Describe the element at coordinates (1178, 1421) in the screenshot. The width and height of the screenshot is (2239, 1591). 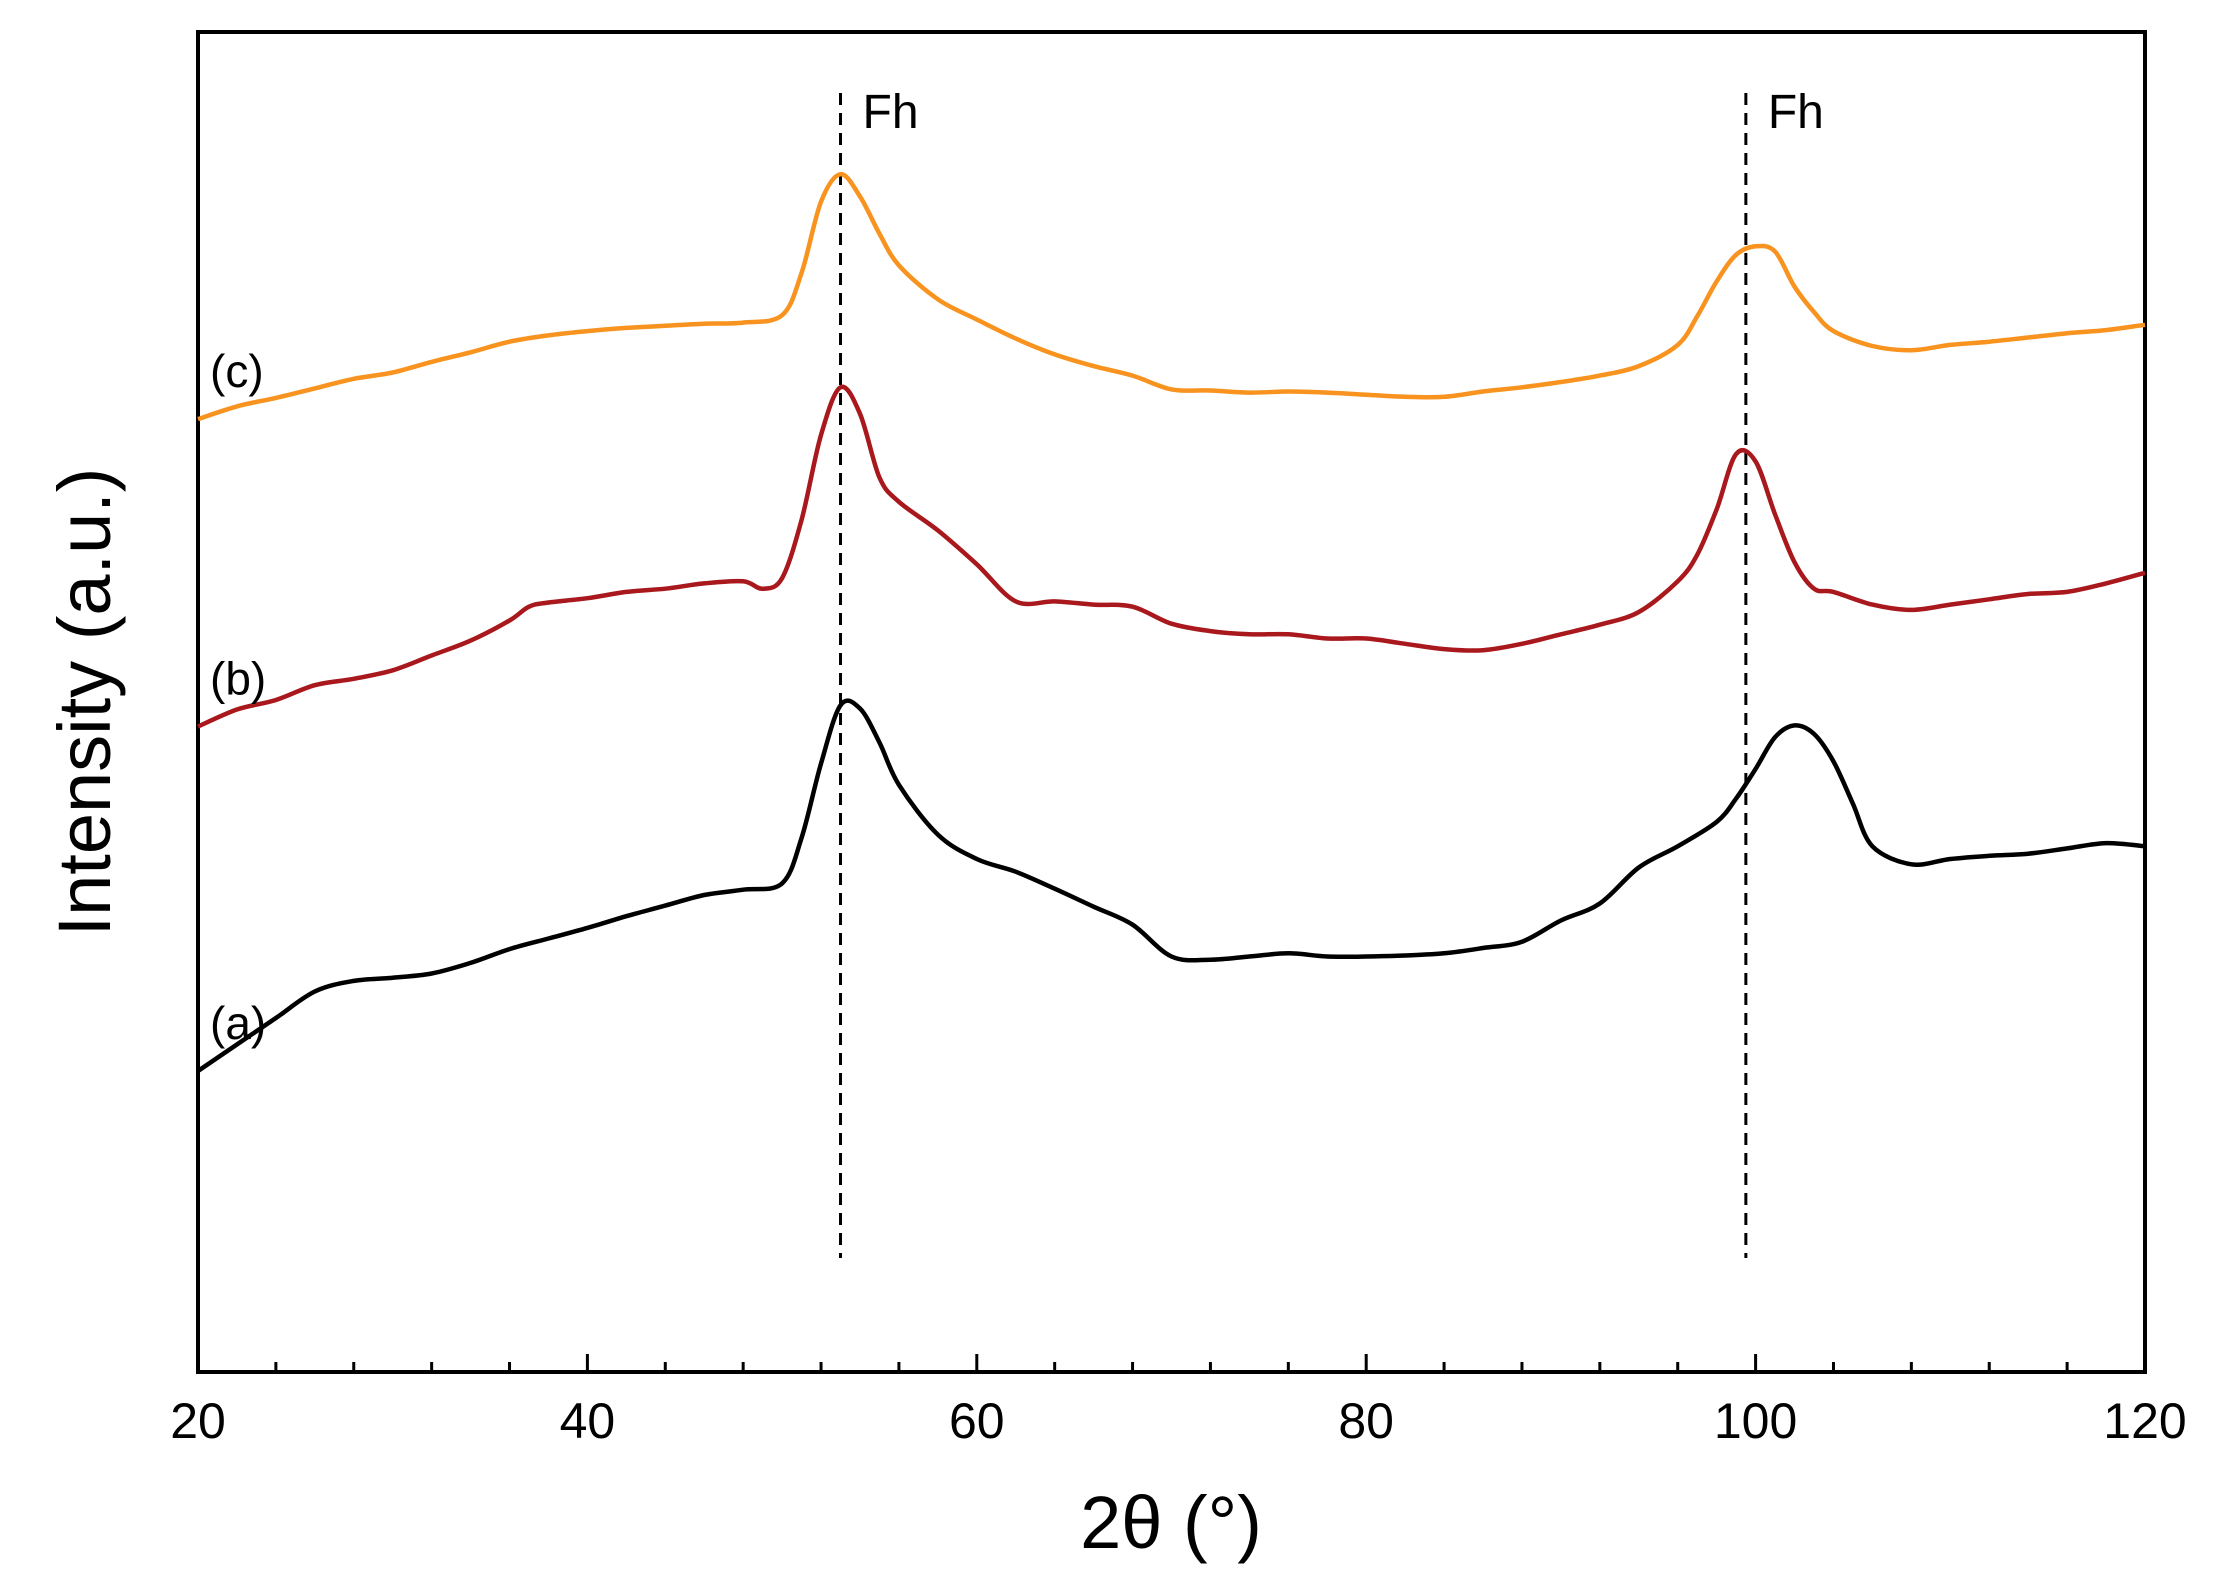
I see `x-axis-tick-labels: 20 40 60 80 100 120` at that location.